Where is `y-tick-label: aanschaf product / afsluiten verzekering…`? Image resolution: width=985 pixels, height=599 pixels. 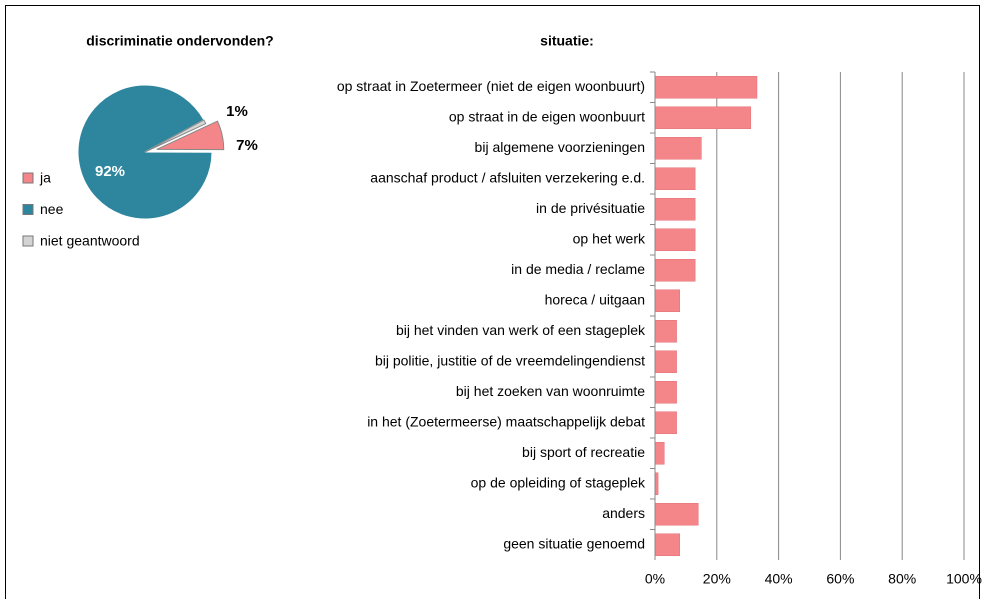
y-tick-label: aanschaf product / afsluiten verzekering… is located at coordinates (507, 177).